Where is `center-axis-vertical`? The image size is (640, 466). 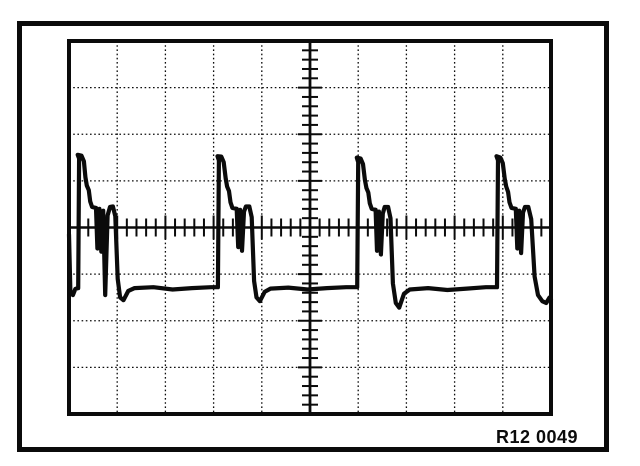 center-axis-vertical is located at coordinates (310, 227).